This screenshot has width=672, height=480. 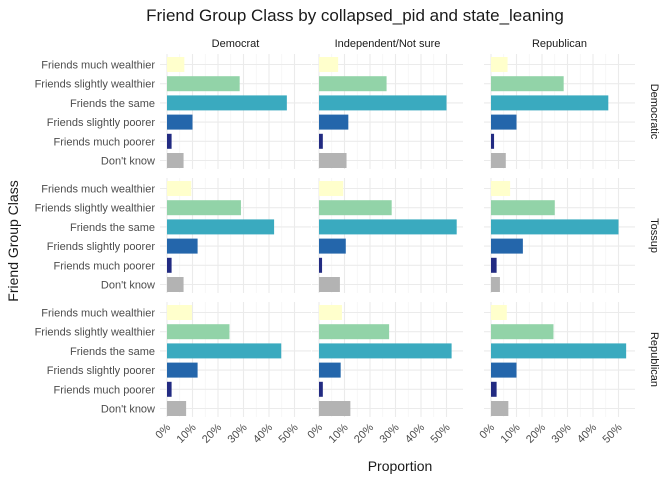 What do you see at coordinates (559, 44) in the screenshot?
I see `column-strip-label: Republican` at bounding box center [559, 44].